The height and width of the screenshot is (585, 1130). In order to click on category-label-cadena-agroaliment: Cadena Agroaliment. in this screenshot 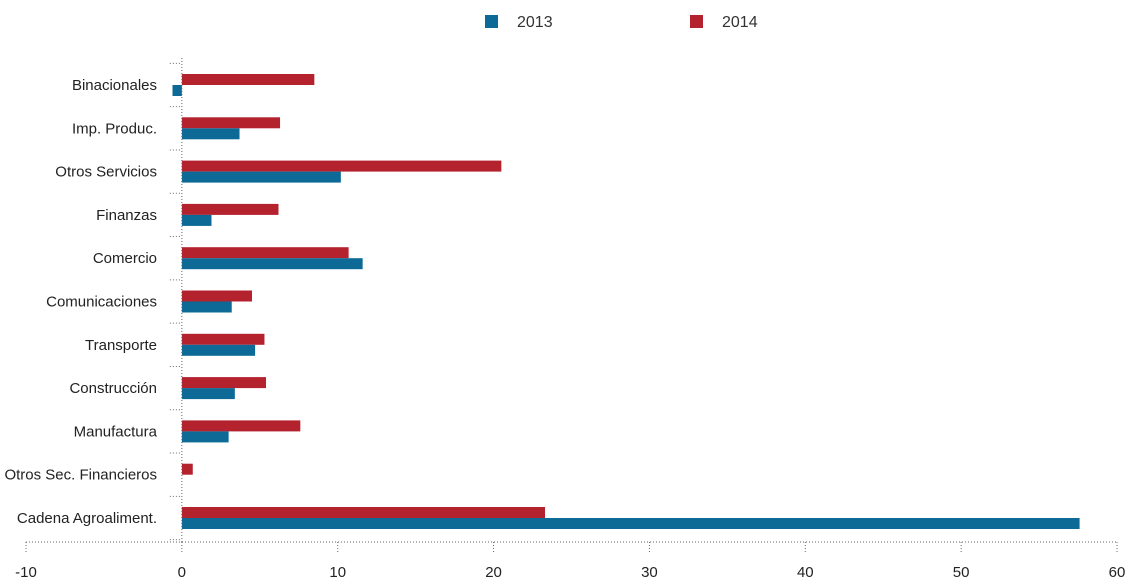, I will do `click(87, 518)`.